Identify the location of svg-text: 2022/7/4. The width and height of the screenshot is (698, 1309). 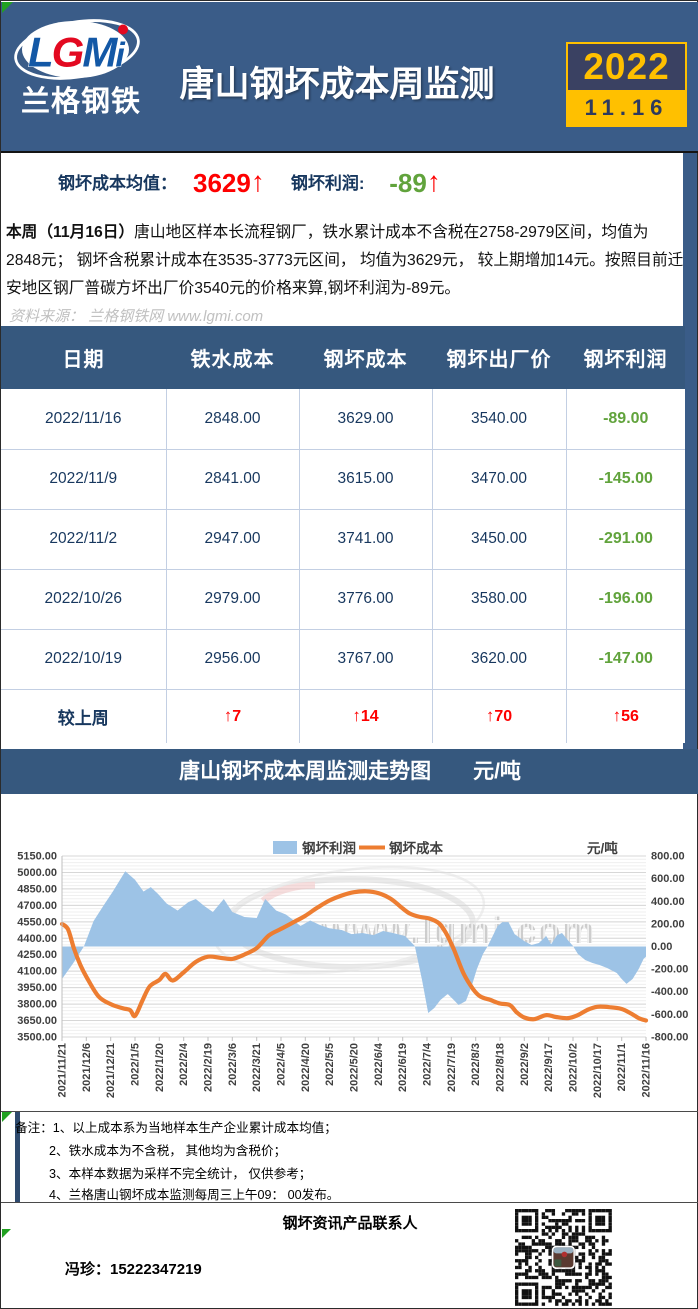
(428, 1064).